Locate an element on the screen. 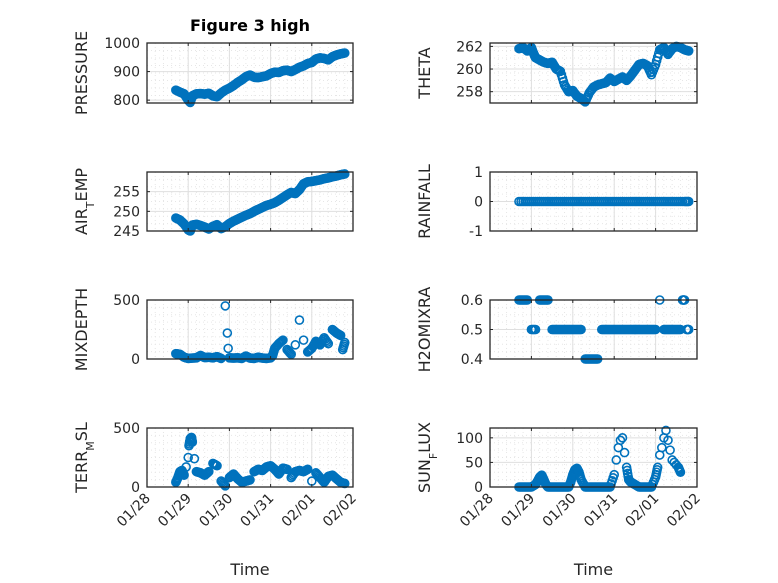  y-label-main: PRESSURE is located at coordinates (81, 73).